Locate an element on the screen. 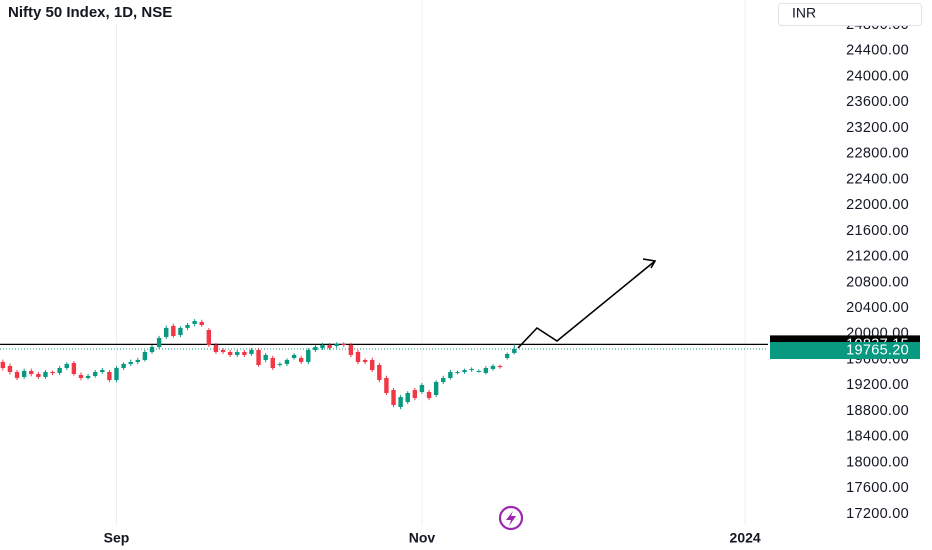 The image size is (932, 550). y-tick-label: 18400.00 is located at coordinates (877, 437).